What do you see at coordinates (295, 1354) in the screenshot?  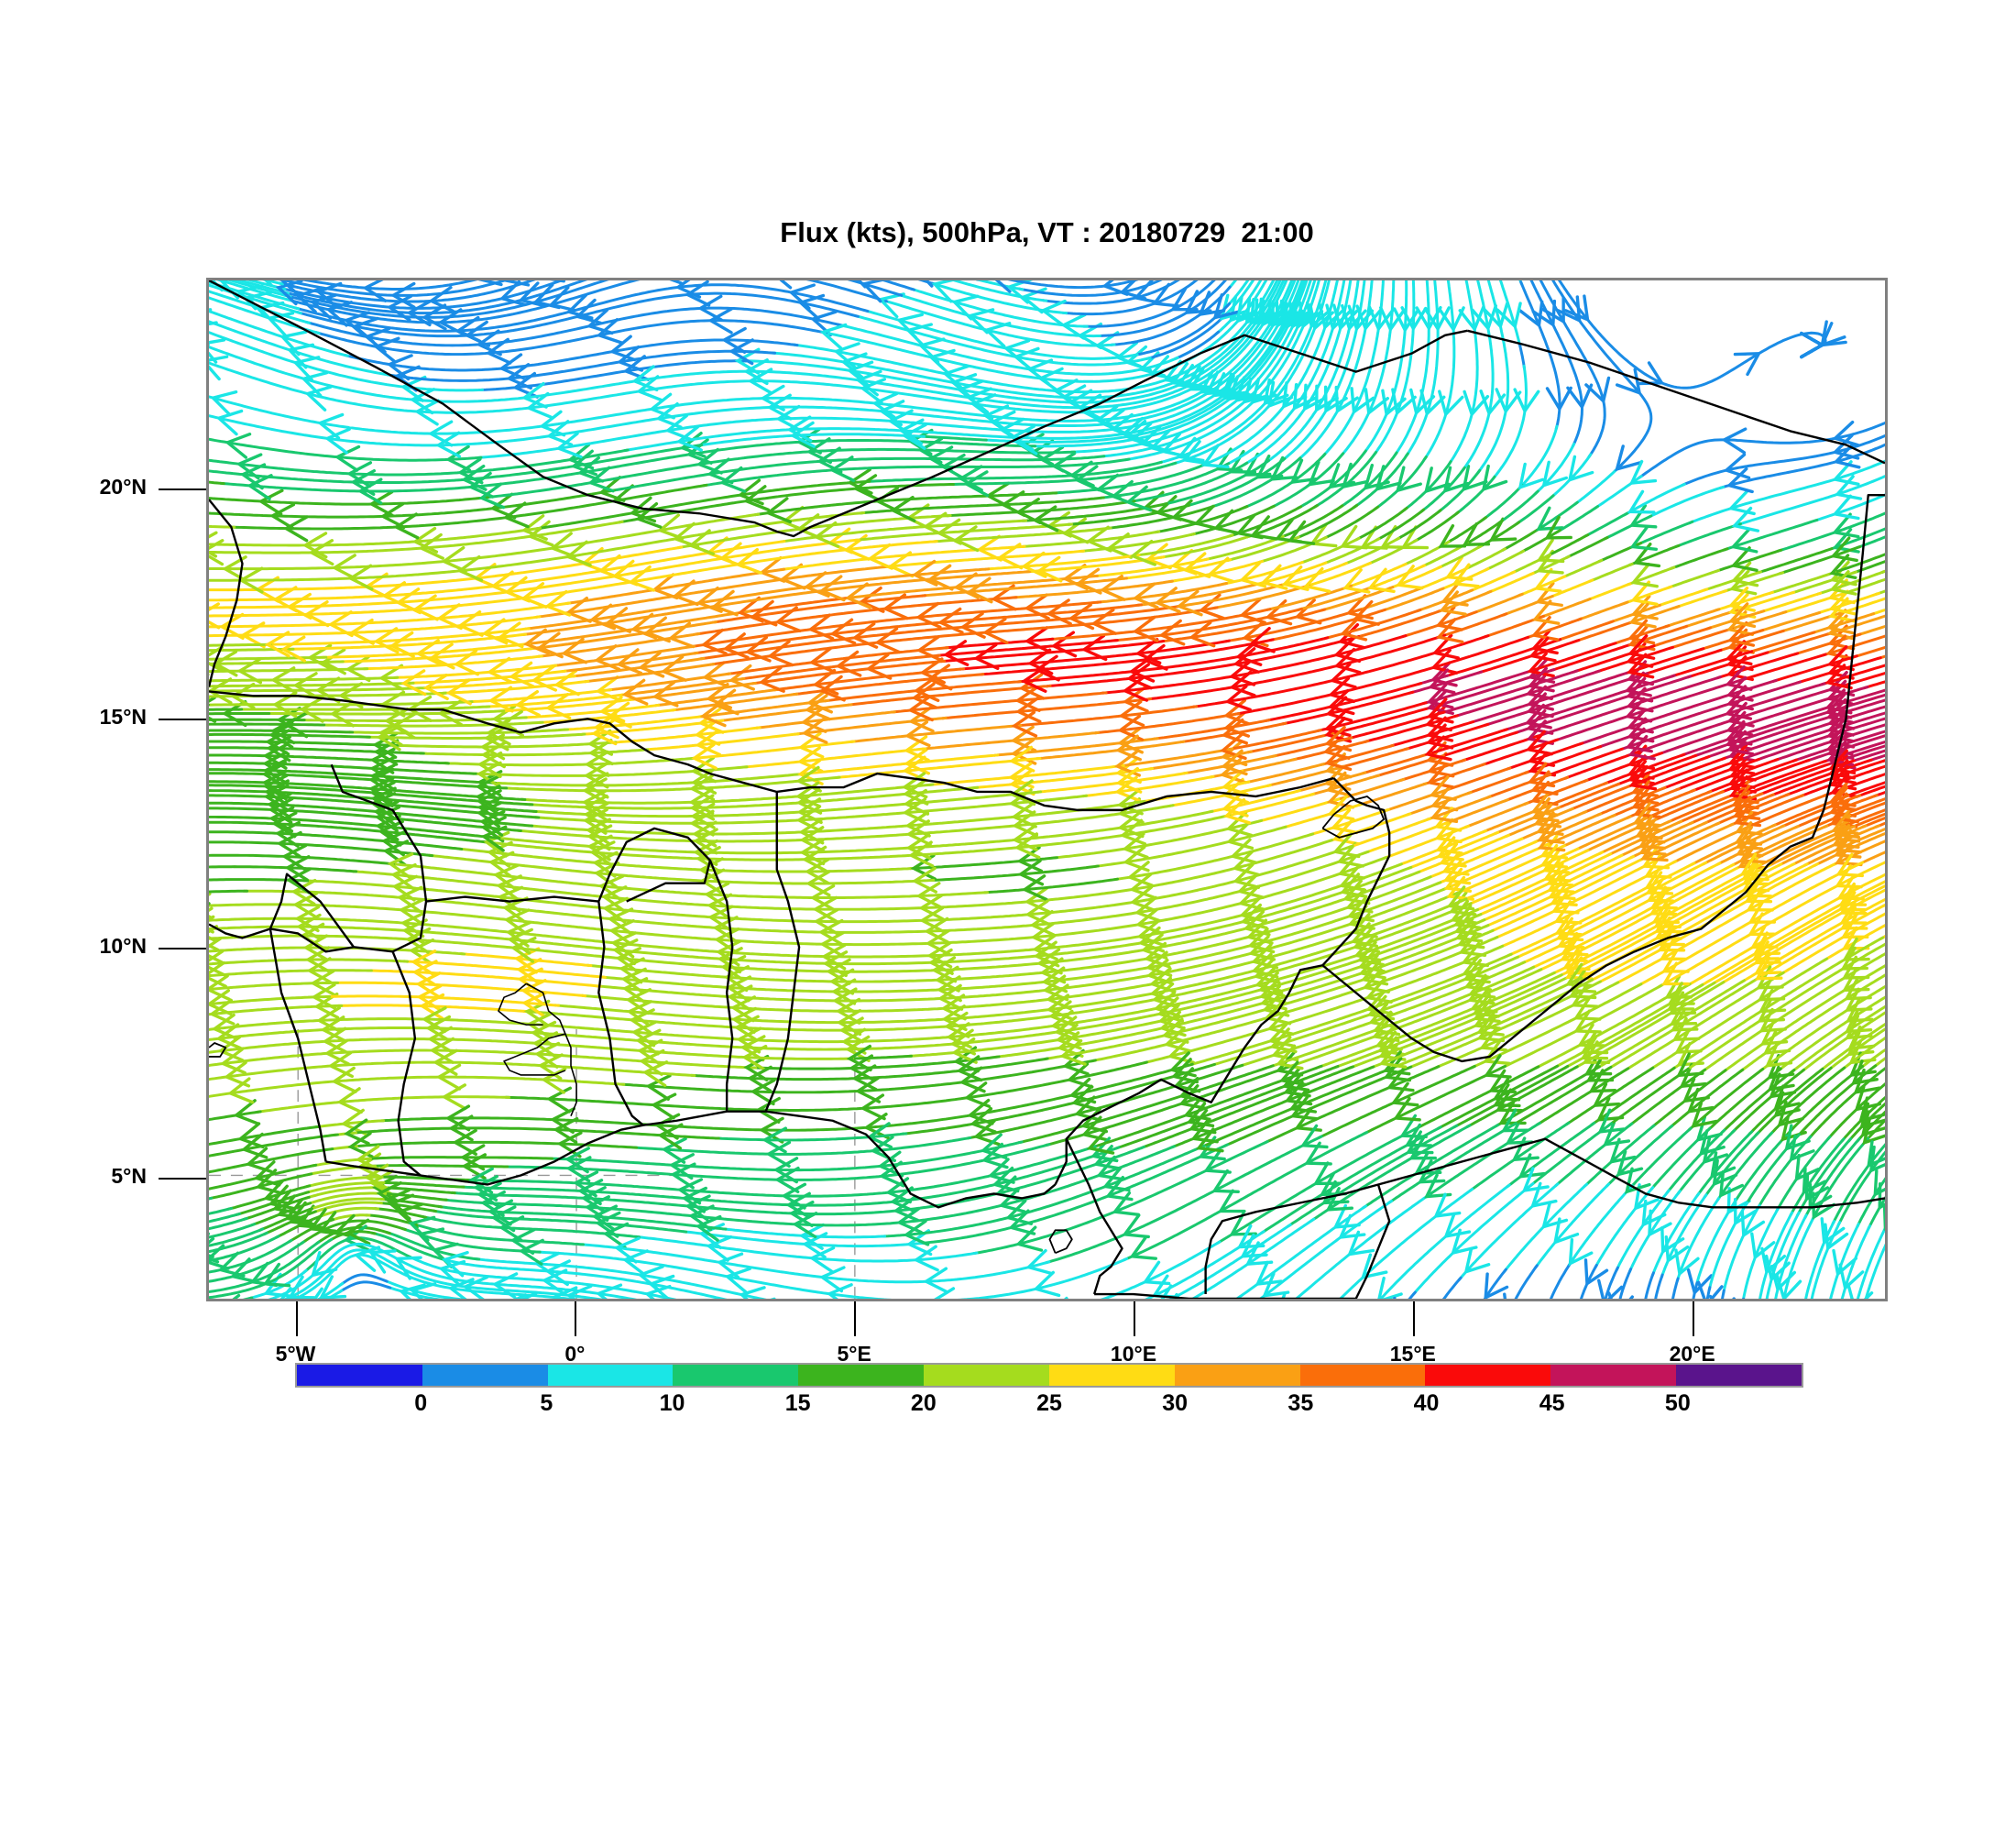 I see `x-axis-label: 5°W` at bounding box center [295, 1354].